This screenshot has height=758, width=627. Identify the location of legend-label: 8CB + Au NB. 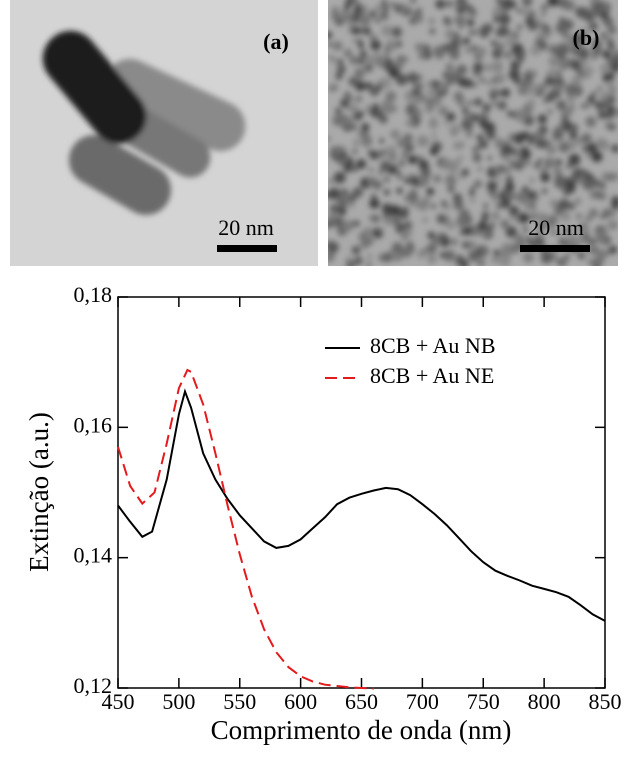
(433, 345).